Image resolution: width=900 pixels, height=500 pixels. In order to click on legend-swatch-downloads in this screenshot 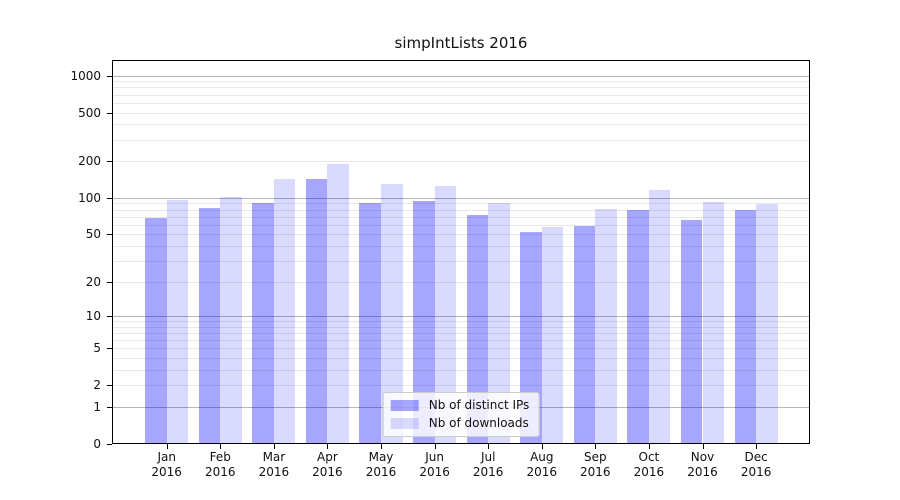, I will do `click(404, 423)`.